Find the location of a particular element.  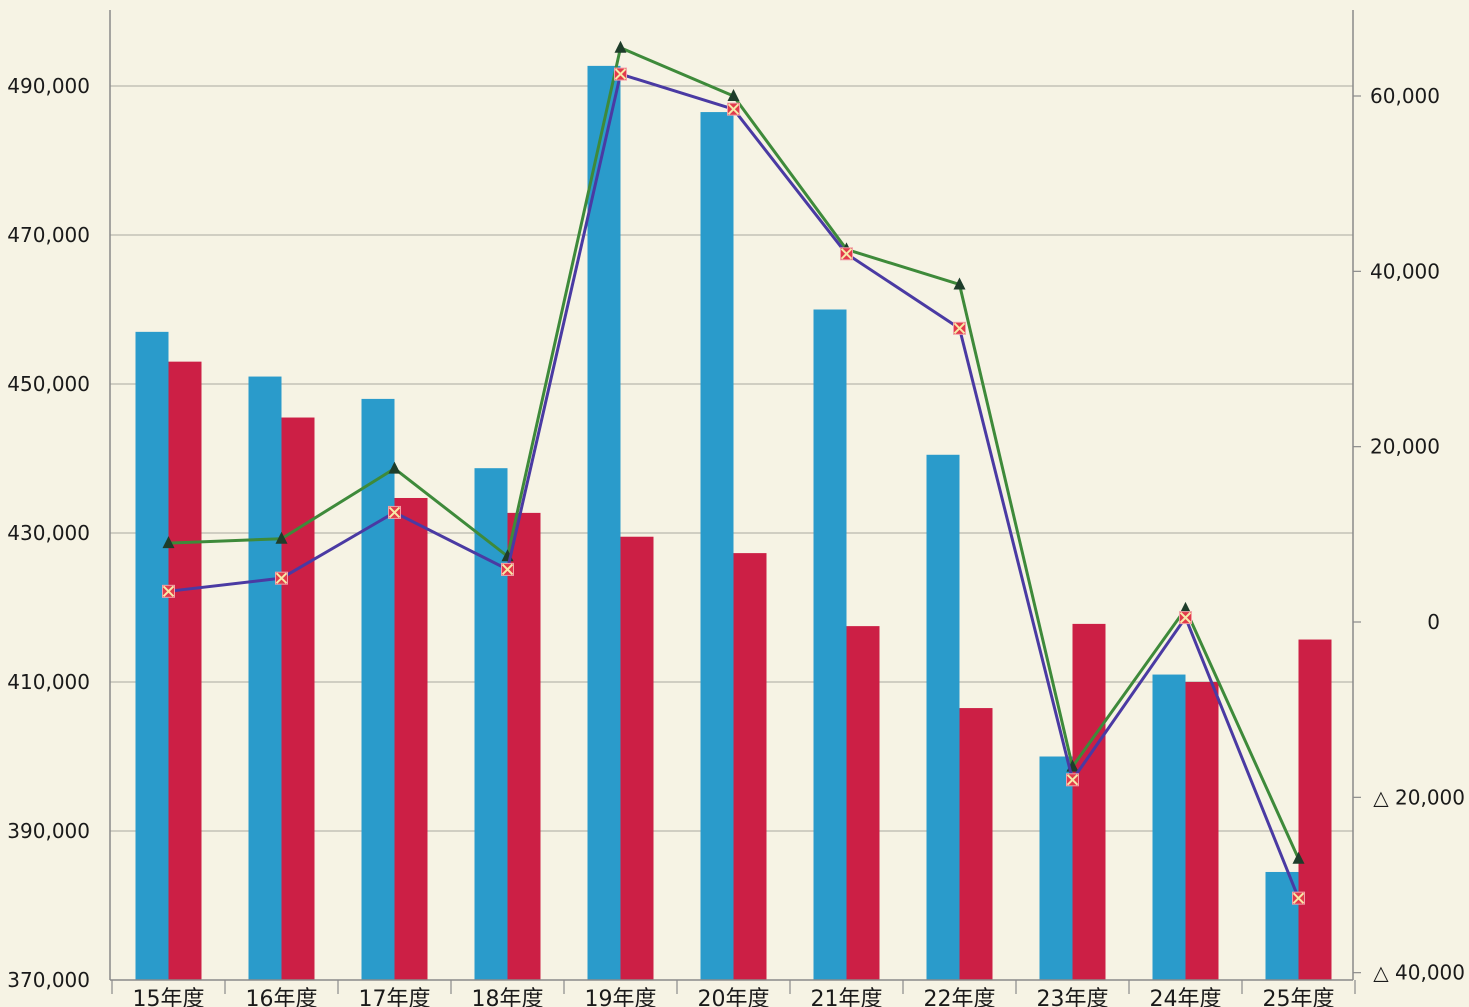

x-tick-label: 24年度 is located at coordinates (1186, 997).